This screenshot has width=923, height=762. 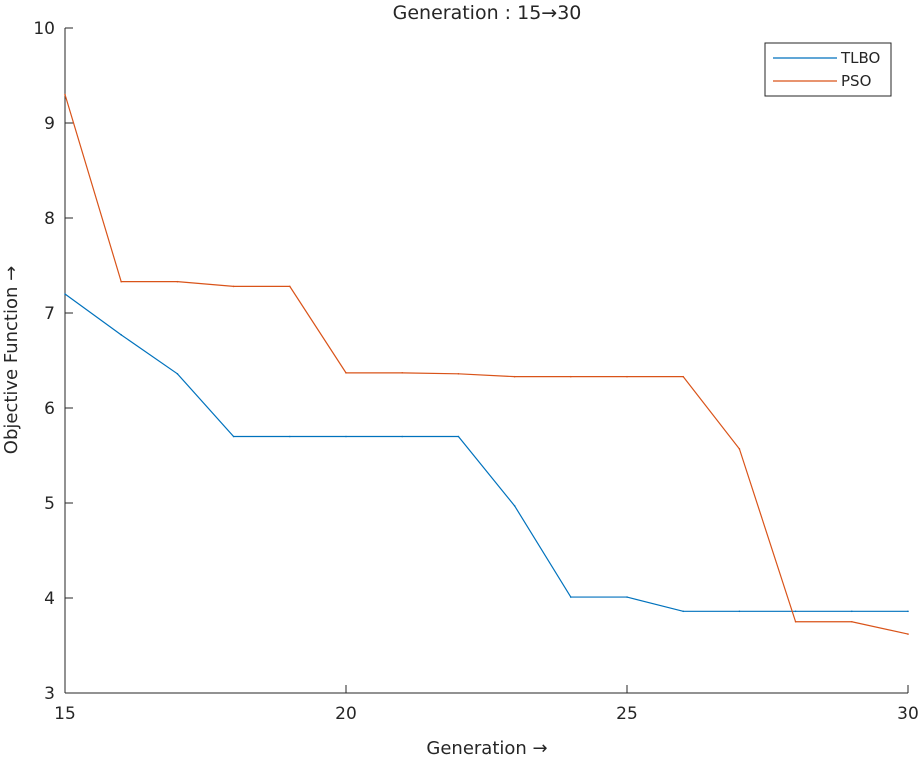 I want to click on y-tick-label: 6, so click(x=49, y=409).